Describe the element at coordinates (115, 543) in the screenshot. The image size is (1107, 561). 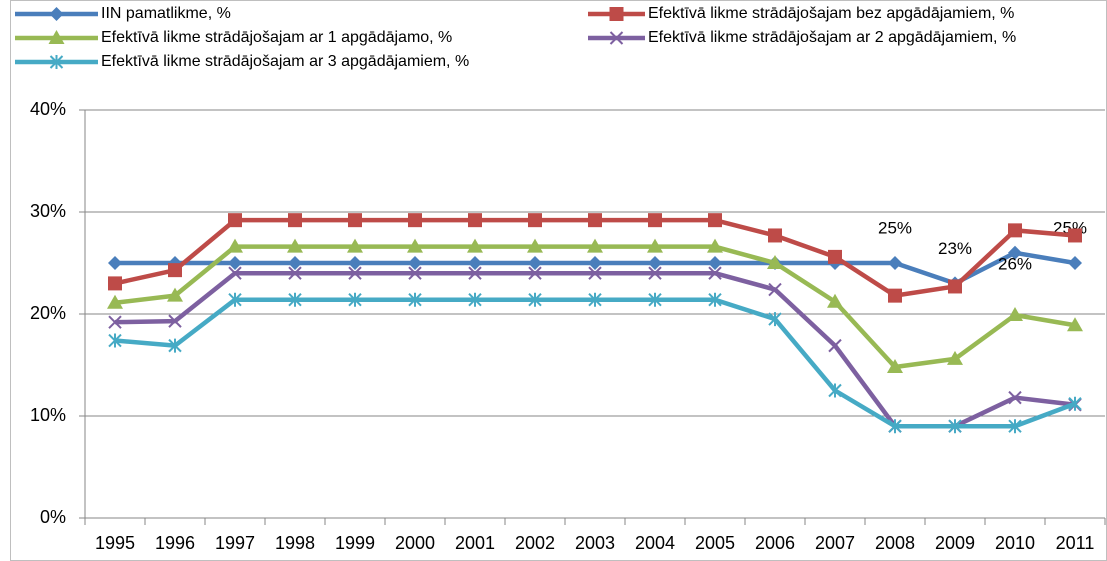
I see `x-tick-label: 1995` at that location.